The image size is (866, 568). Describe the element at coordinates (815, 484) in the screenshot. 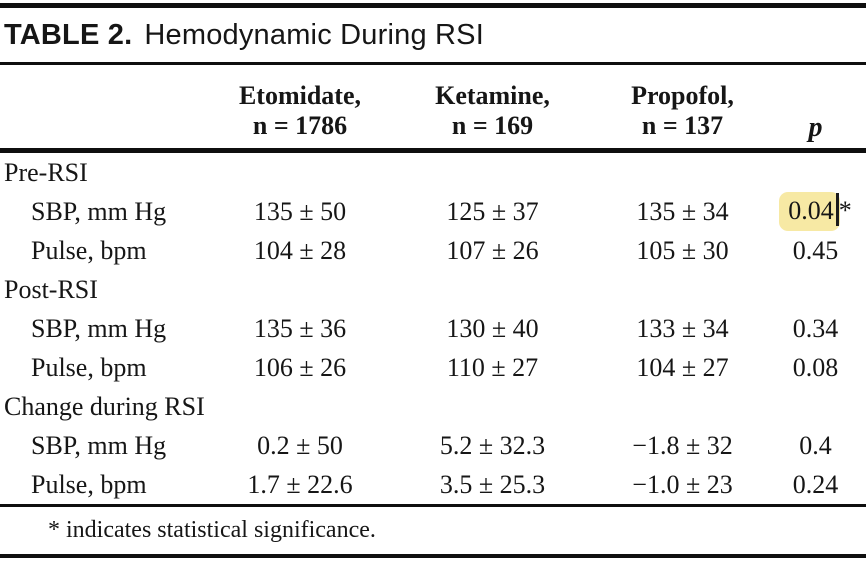

I see `p-value: 0.24` at that location.